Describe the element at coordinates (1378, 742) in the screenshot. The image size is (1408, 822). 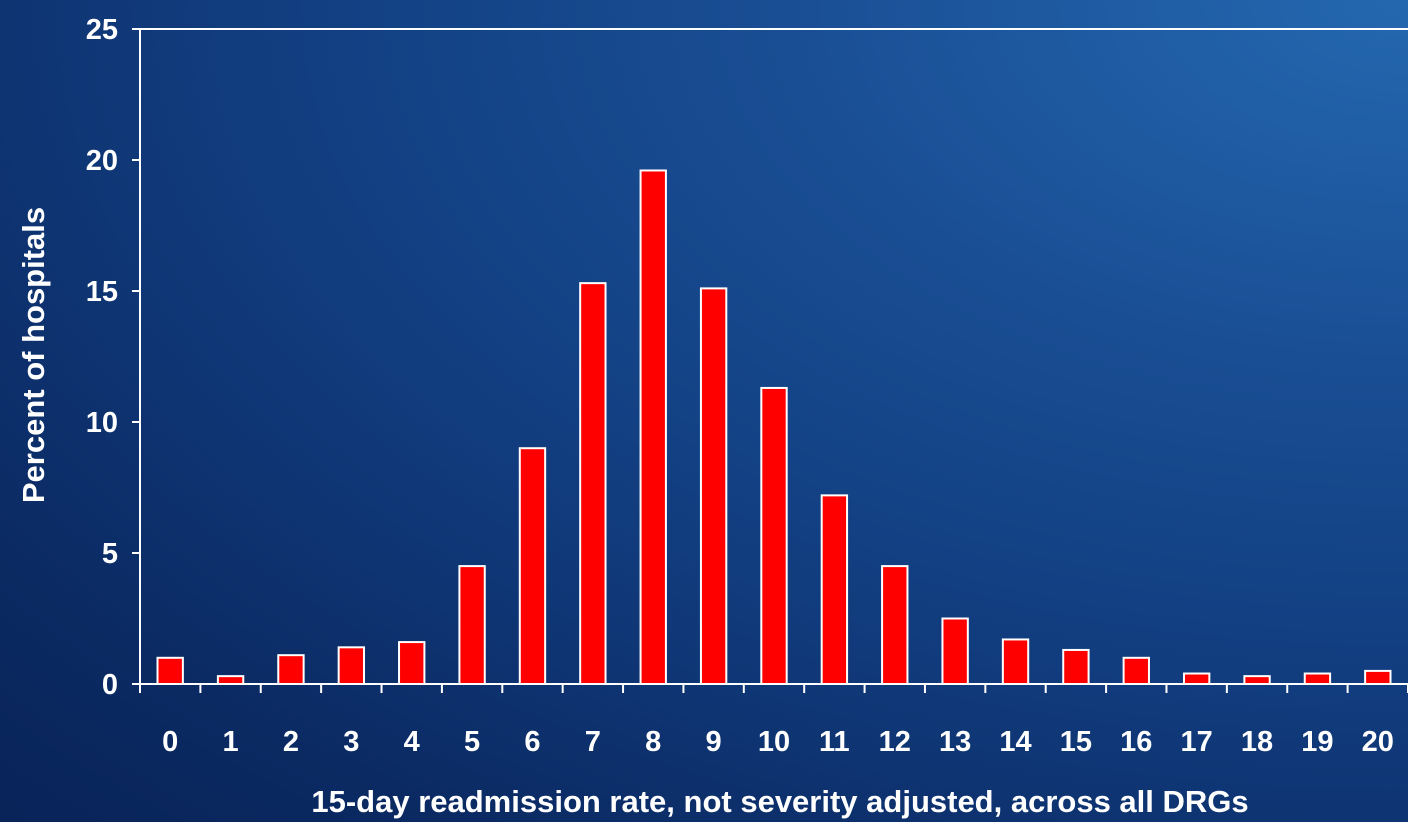
I see `x-tick-label: 20` at that location.